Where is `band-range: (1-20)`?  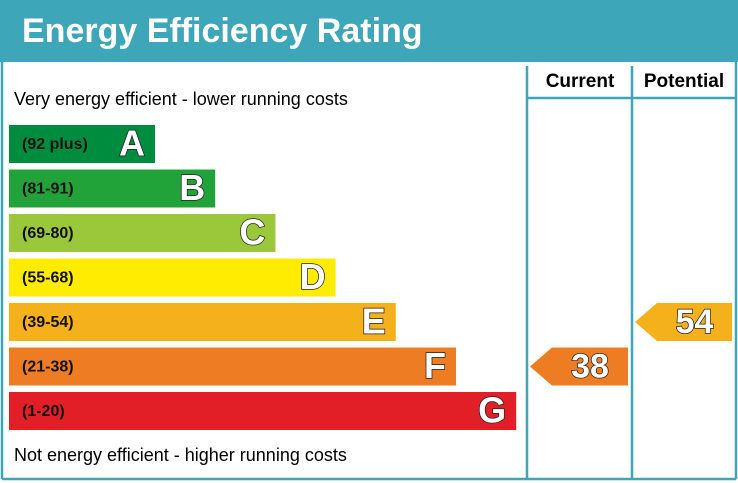
band-range: (1-20) is located at coordinates (43, 411).